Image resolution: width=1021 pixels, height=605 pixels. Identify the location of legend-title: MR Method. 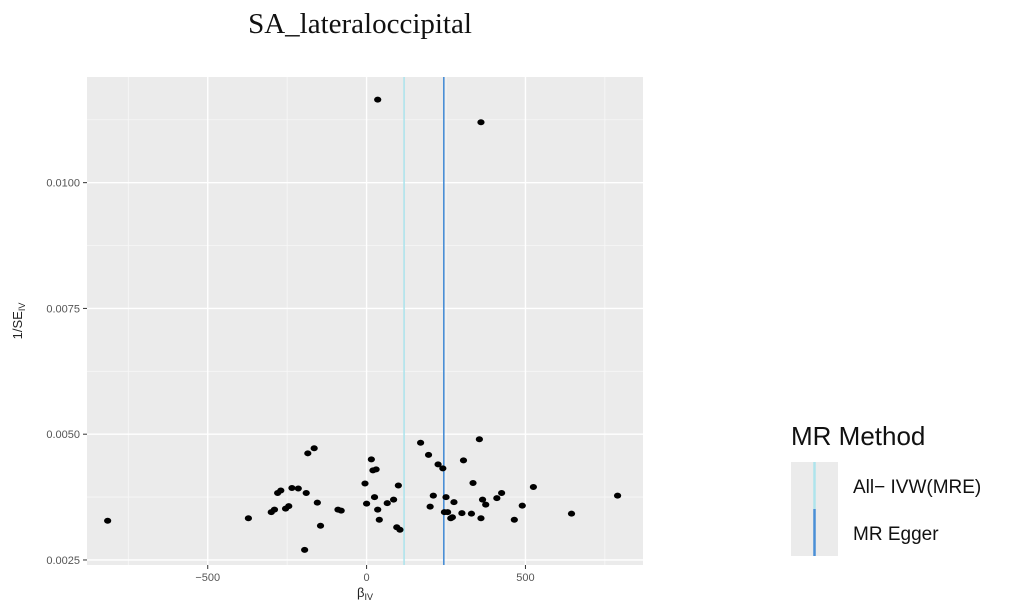
(858, 436).